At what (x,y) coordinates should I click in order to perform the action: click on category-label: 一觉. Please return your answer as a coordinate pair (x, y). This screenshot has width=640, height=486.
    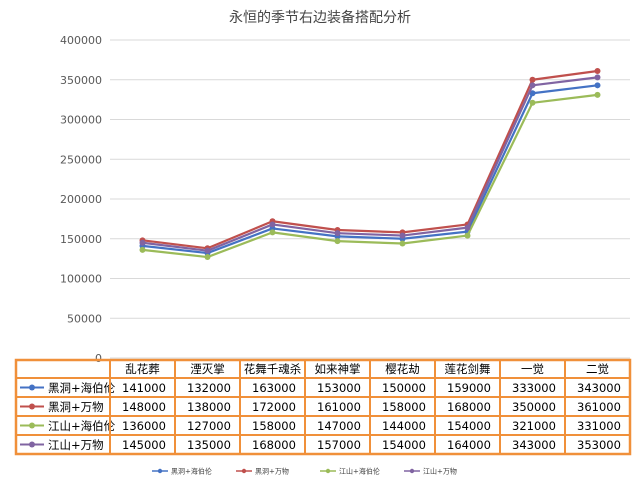
    Looking at the image, I should click on (532, 369).